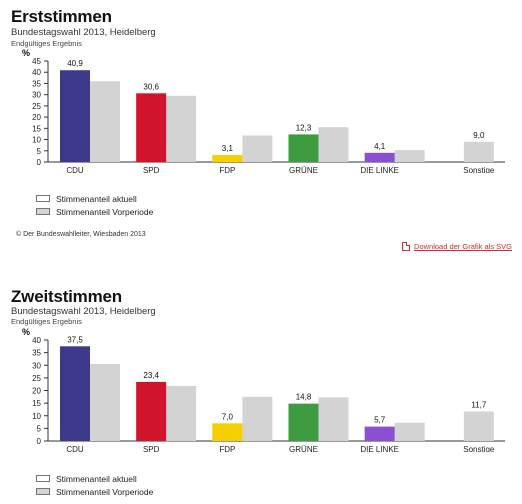  Describe the element at coordinates (61, 16) in the screenshot. I see `chart-title: Erststimmen` at that location.